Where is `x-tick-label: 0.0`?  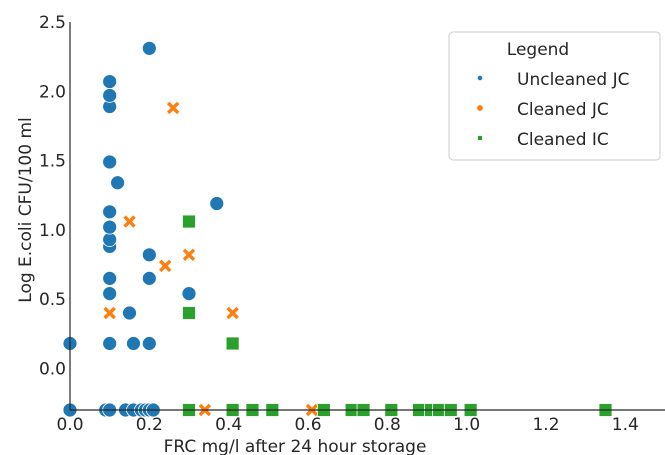
x-tick-label: 0.0 is located at coordinates (69, 425).